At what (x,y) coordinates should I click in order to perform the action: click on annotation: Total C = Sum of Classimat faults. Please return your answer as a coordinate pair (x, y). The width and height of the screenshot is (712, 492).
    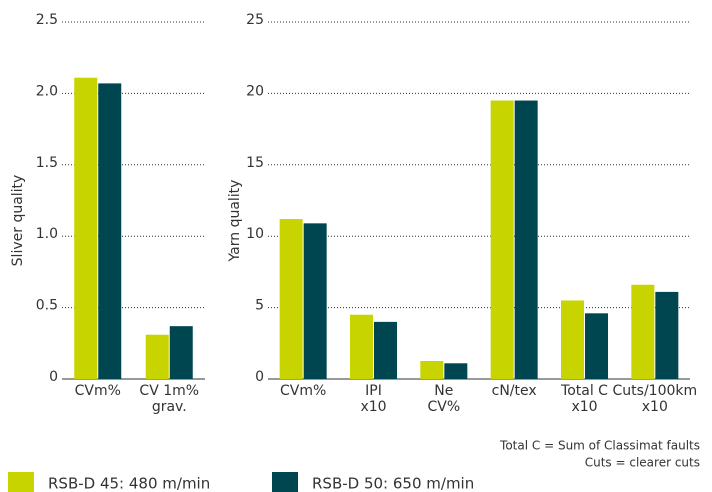
    Looking at the image, I should click on (599, 446).